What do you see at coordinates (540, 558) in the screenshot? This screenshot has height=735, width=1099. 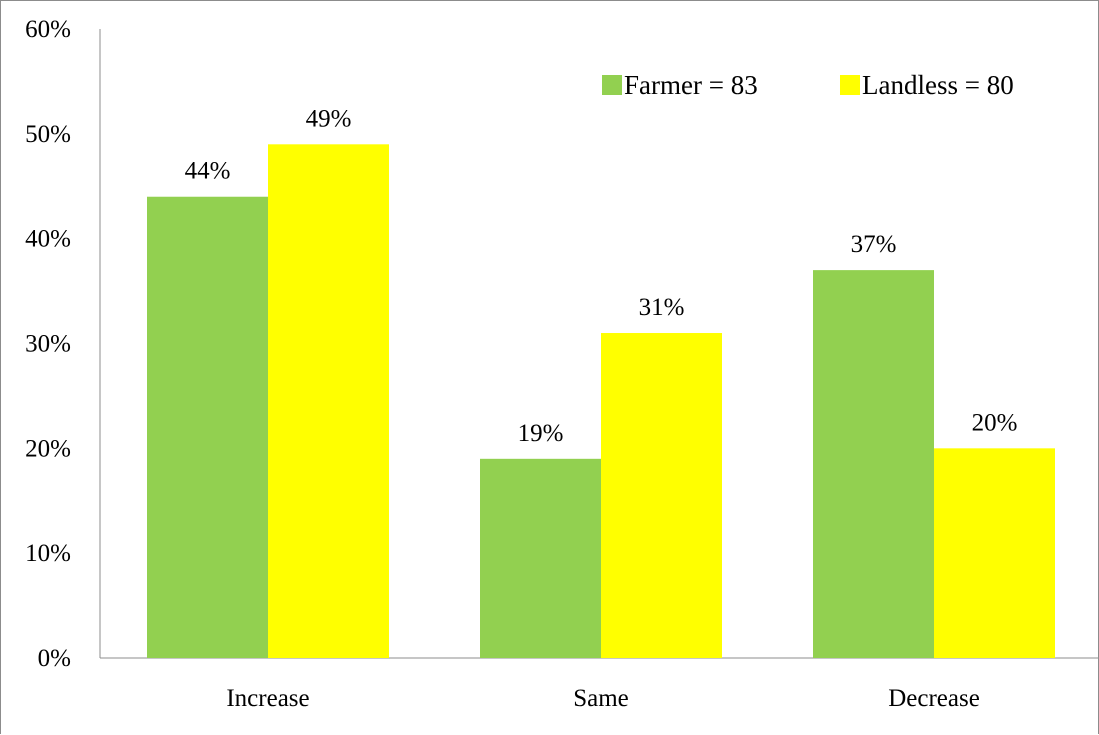 I see `bar-same-farmer` at bounding box center [540, 558].